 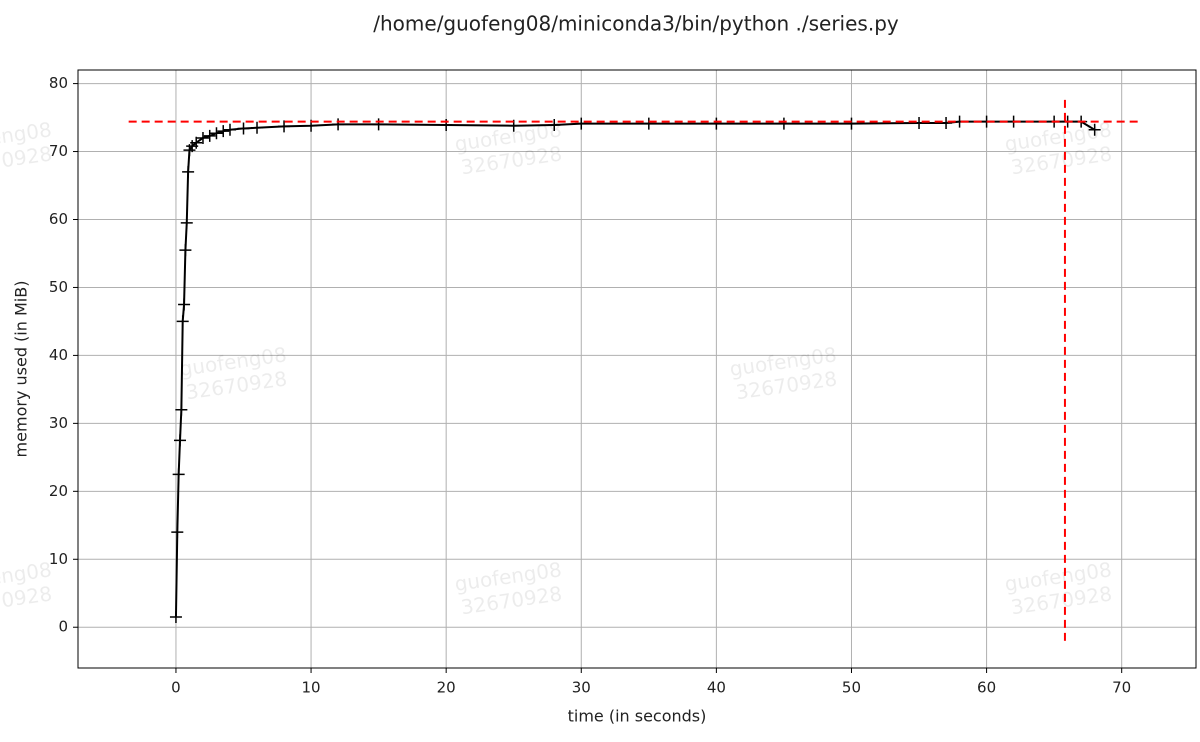 What do you see at coordinates (311, 688) in the screenshot?
I see `x-tick-label: 10` at bounding box center [311, 688].